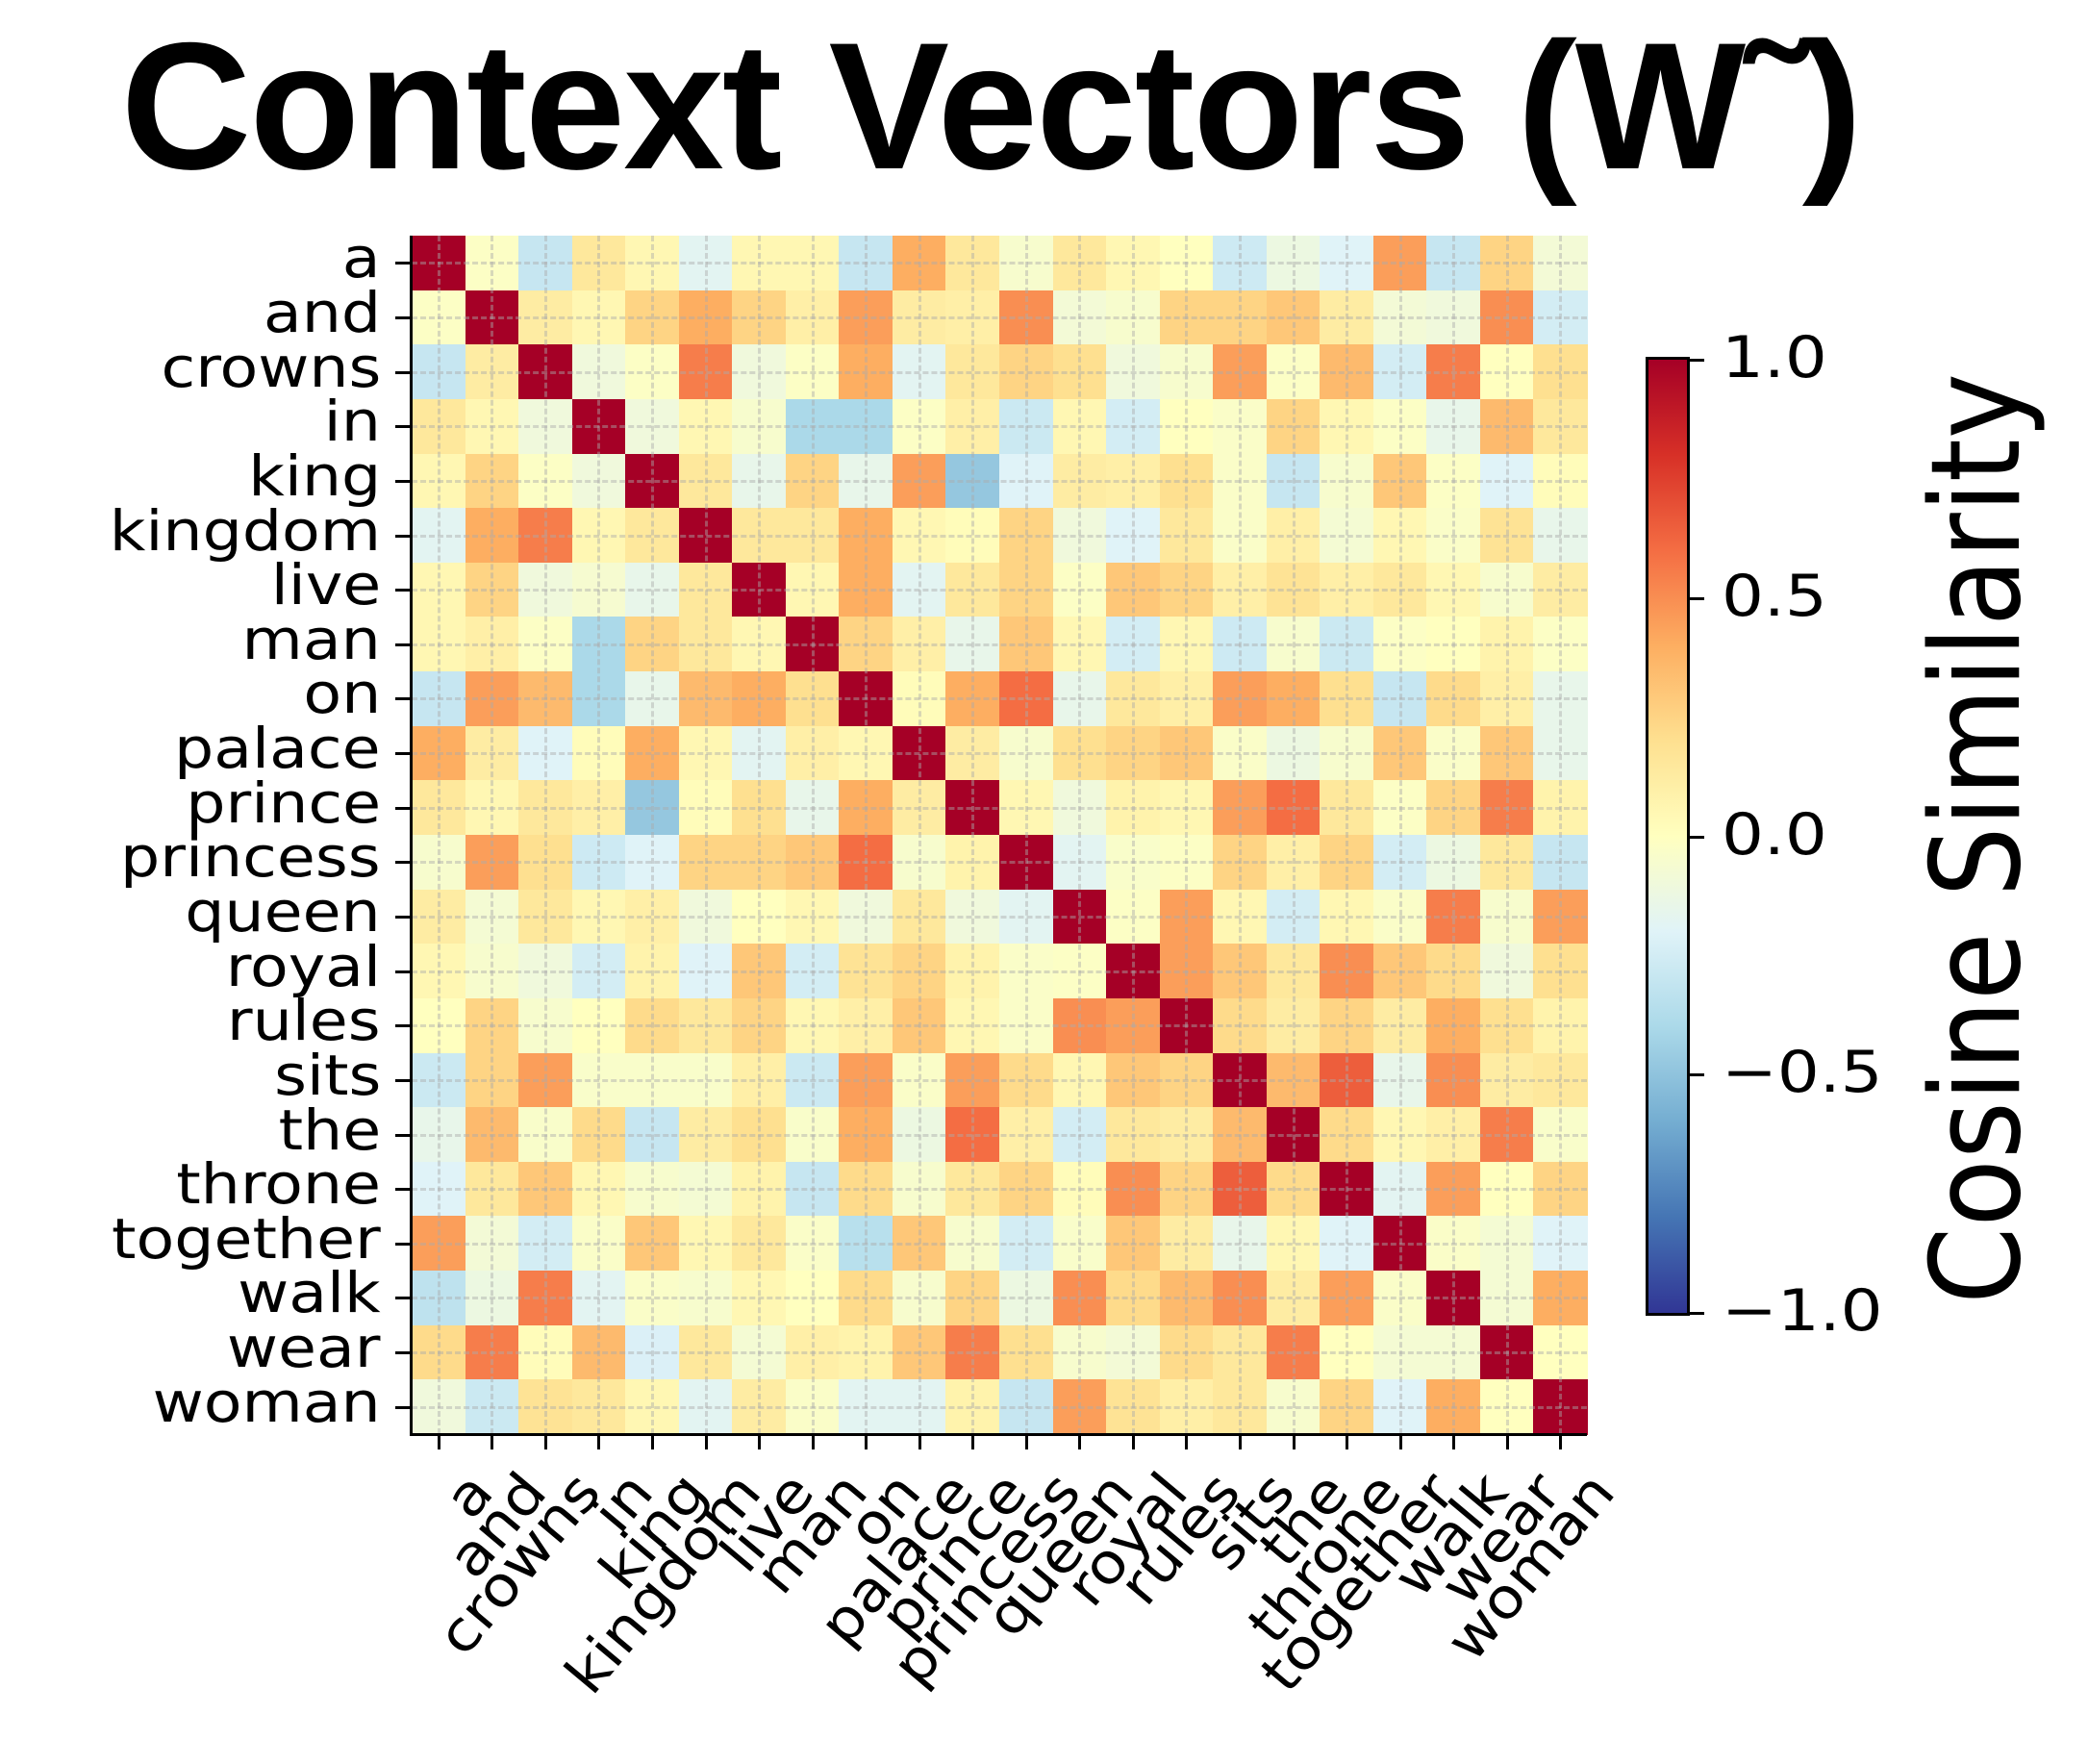 The image size is (2088, 1764). What do you see at coordinates (1977, 839) in the screenshot?
I see `colorbar-label: Cosine Similarity` at bounding box center [1977, 839].